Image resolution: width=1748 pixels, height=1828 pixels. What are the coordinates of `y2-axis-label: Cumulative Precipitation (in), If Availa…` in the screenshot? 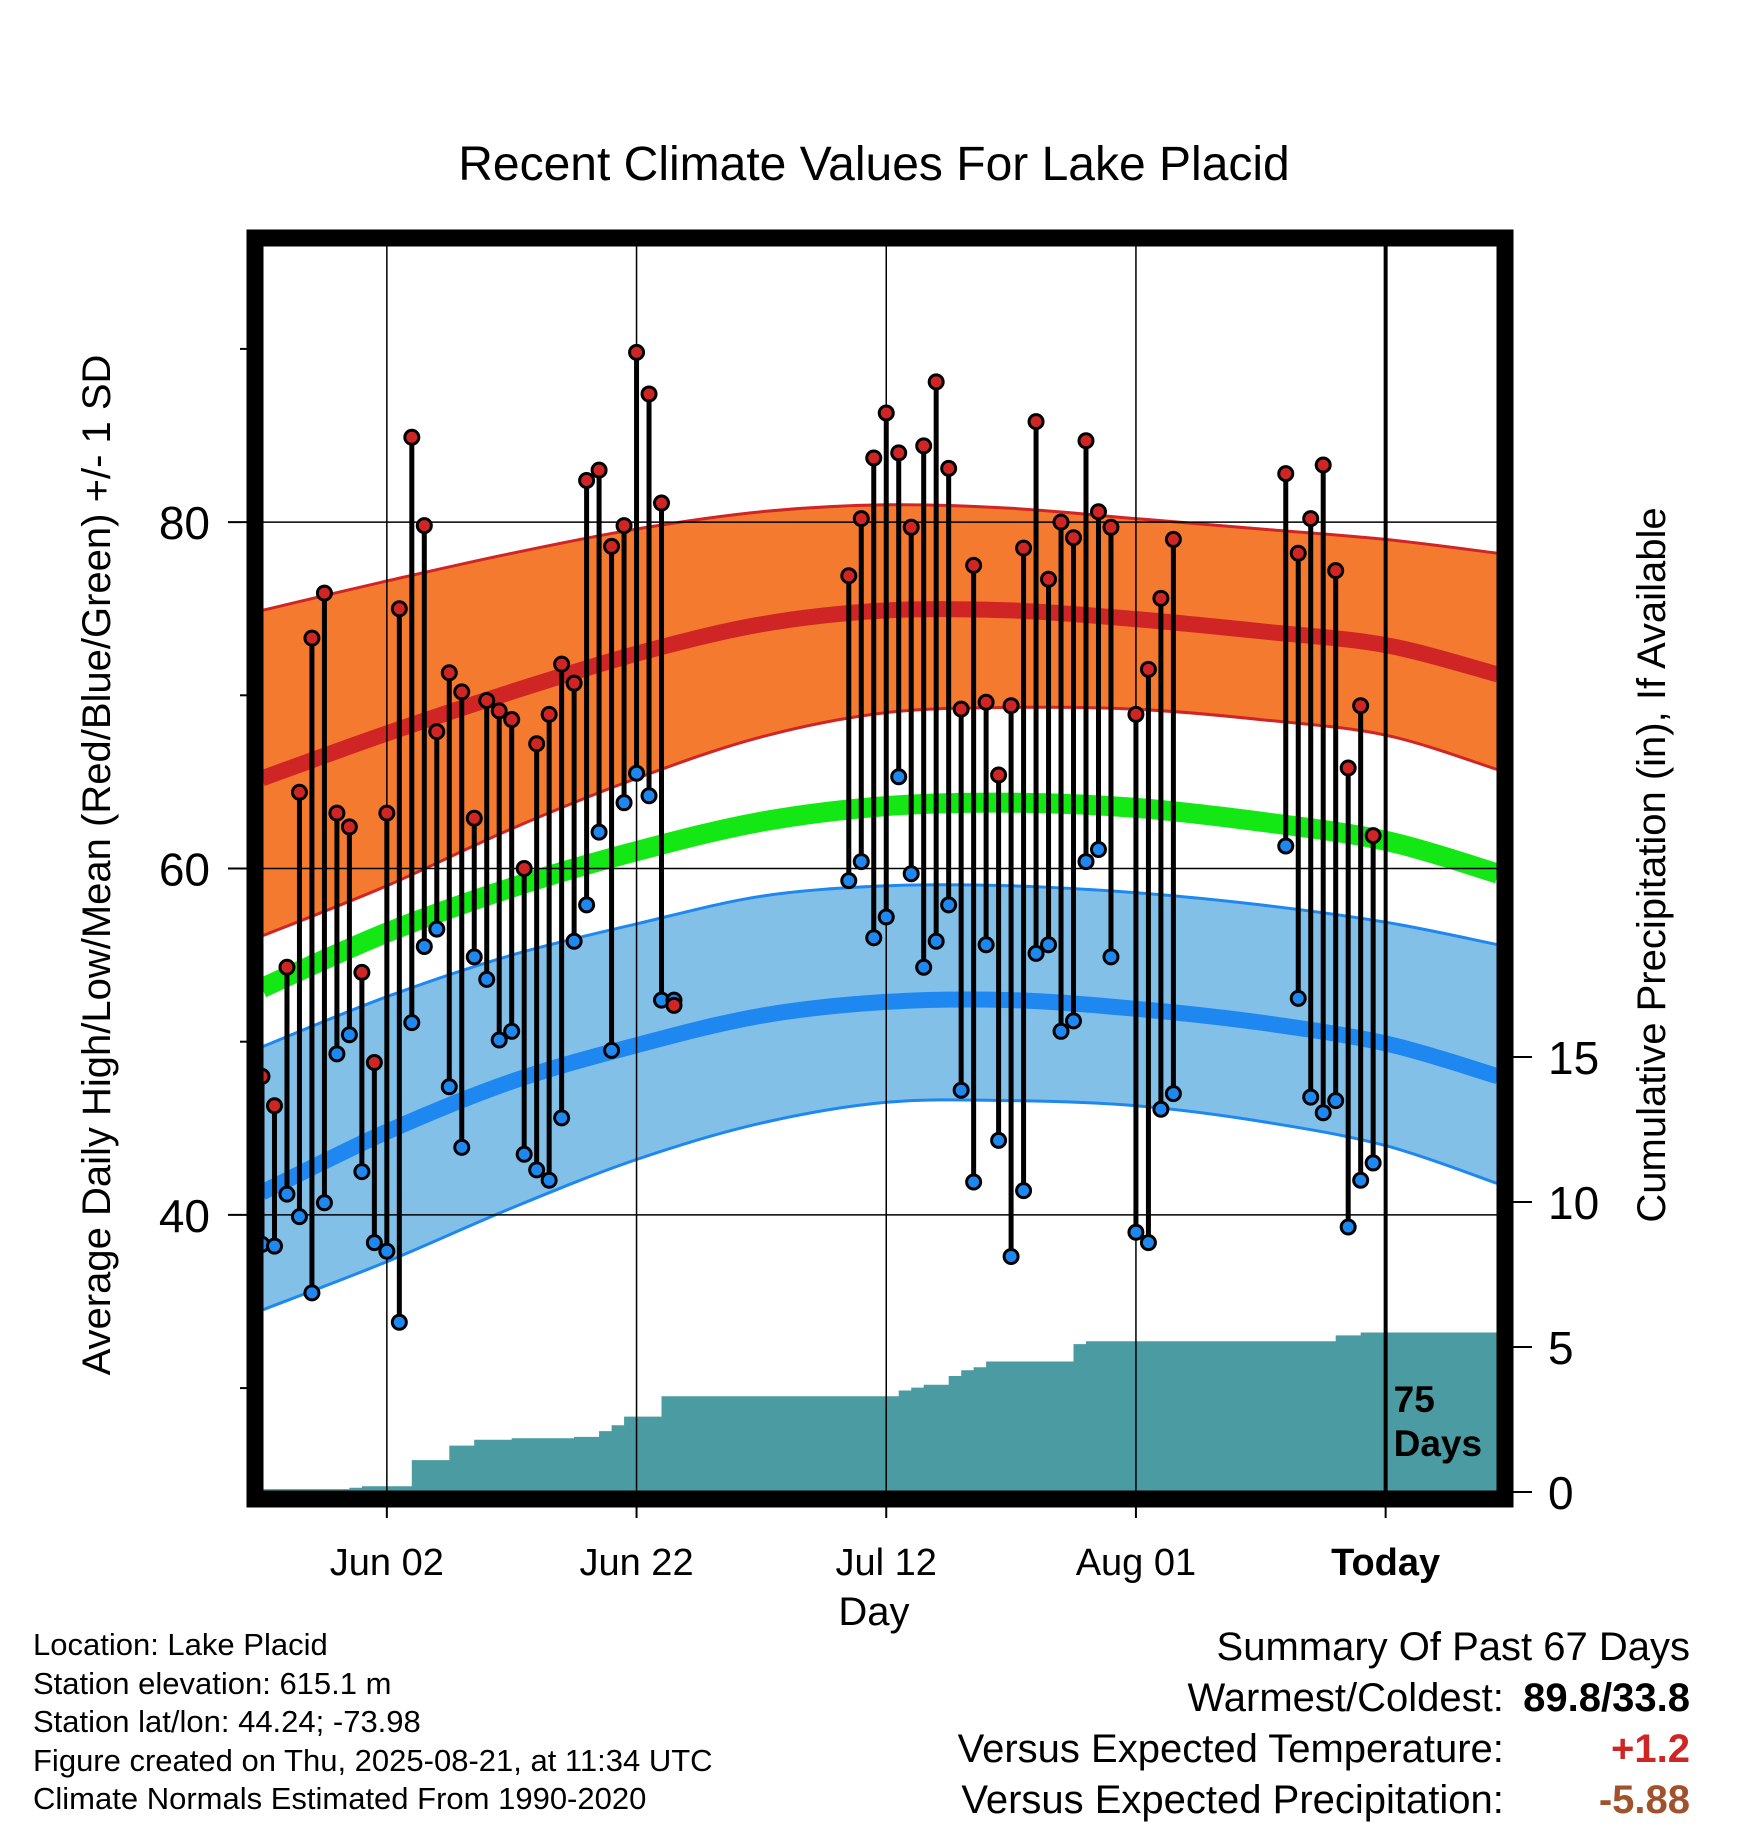 It's located at (1652, 864).